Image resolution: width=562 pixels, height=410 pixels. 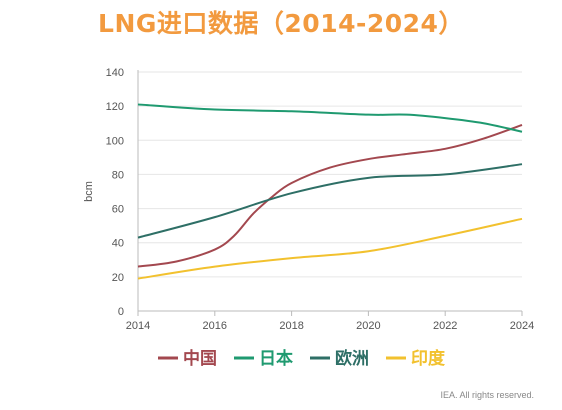 I want to click on legend-label: 印度, so click(x=428, y=358).